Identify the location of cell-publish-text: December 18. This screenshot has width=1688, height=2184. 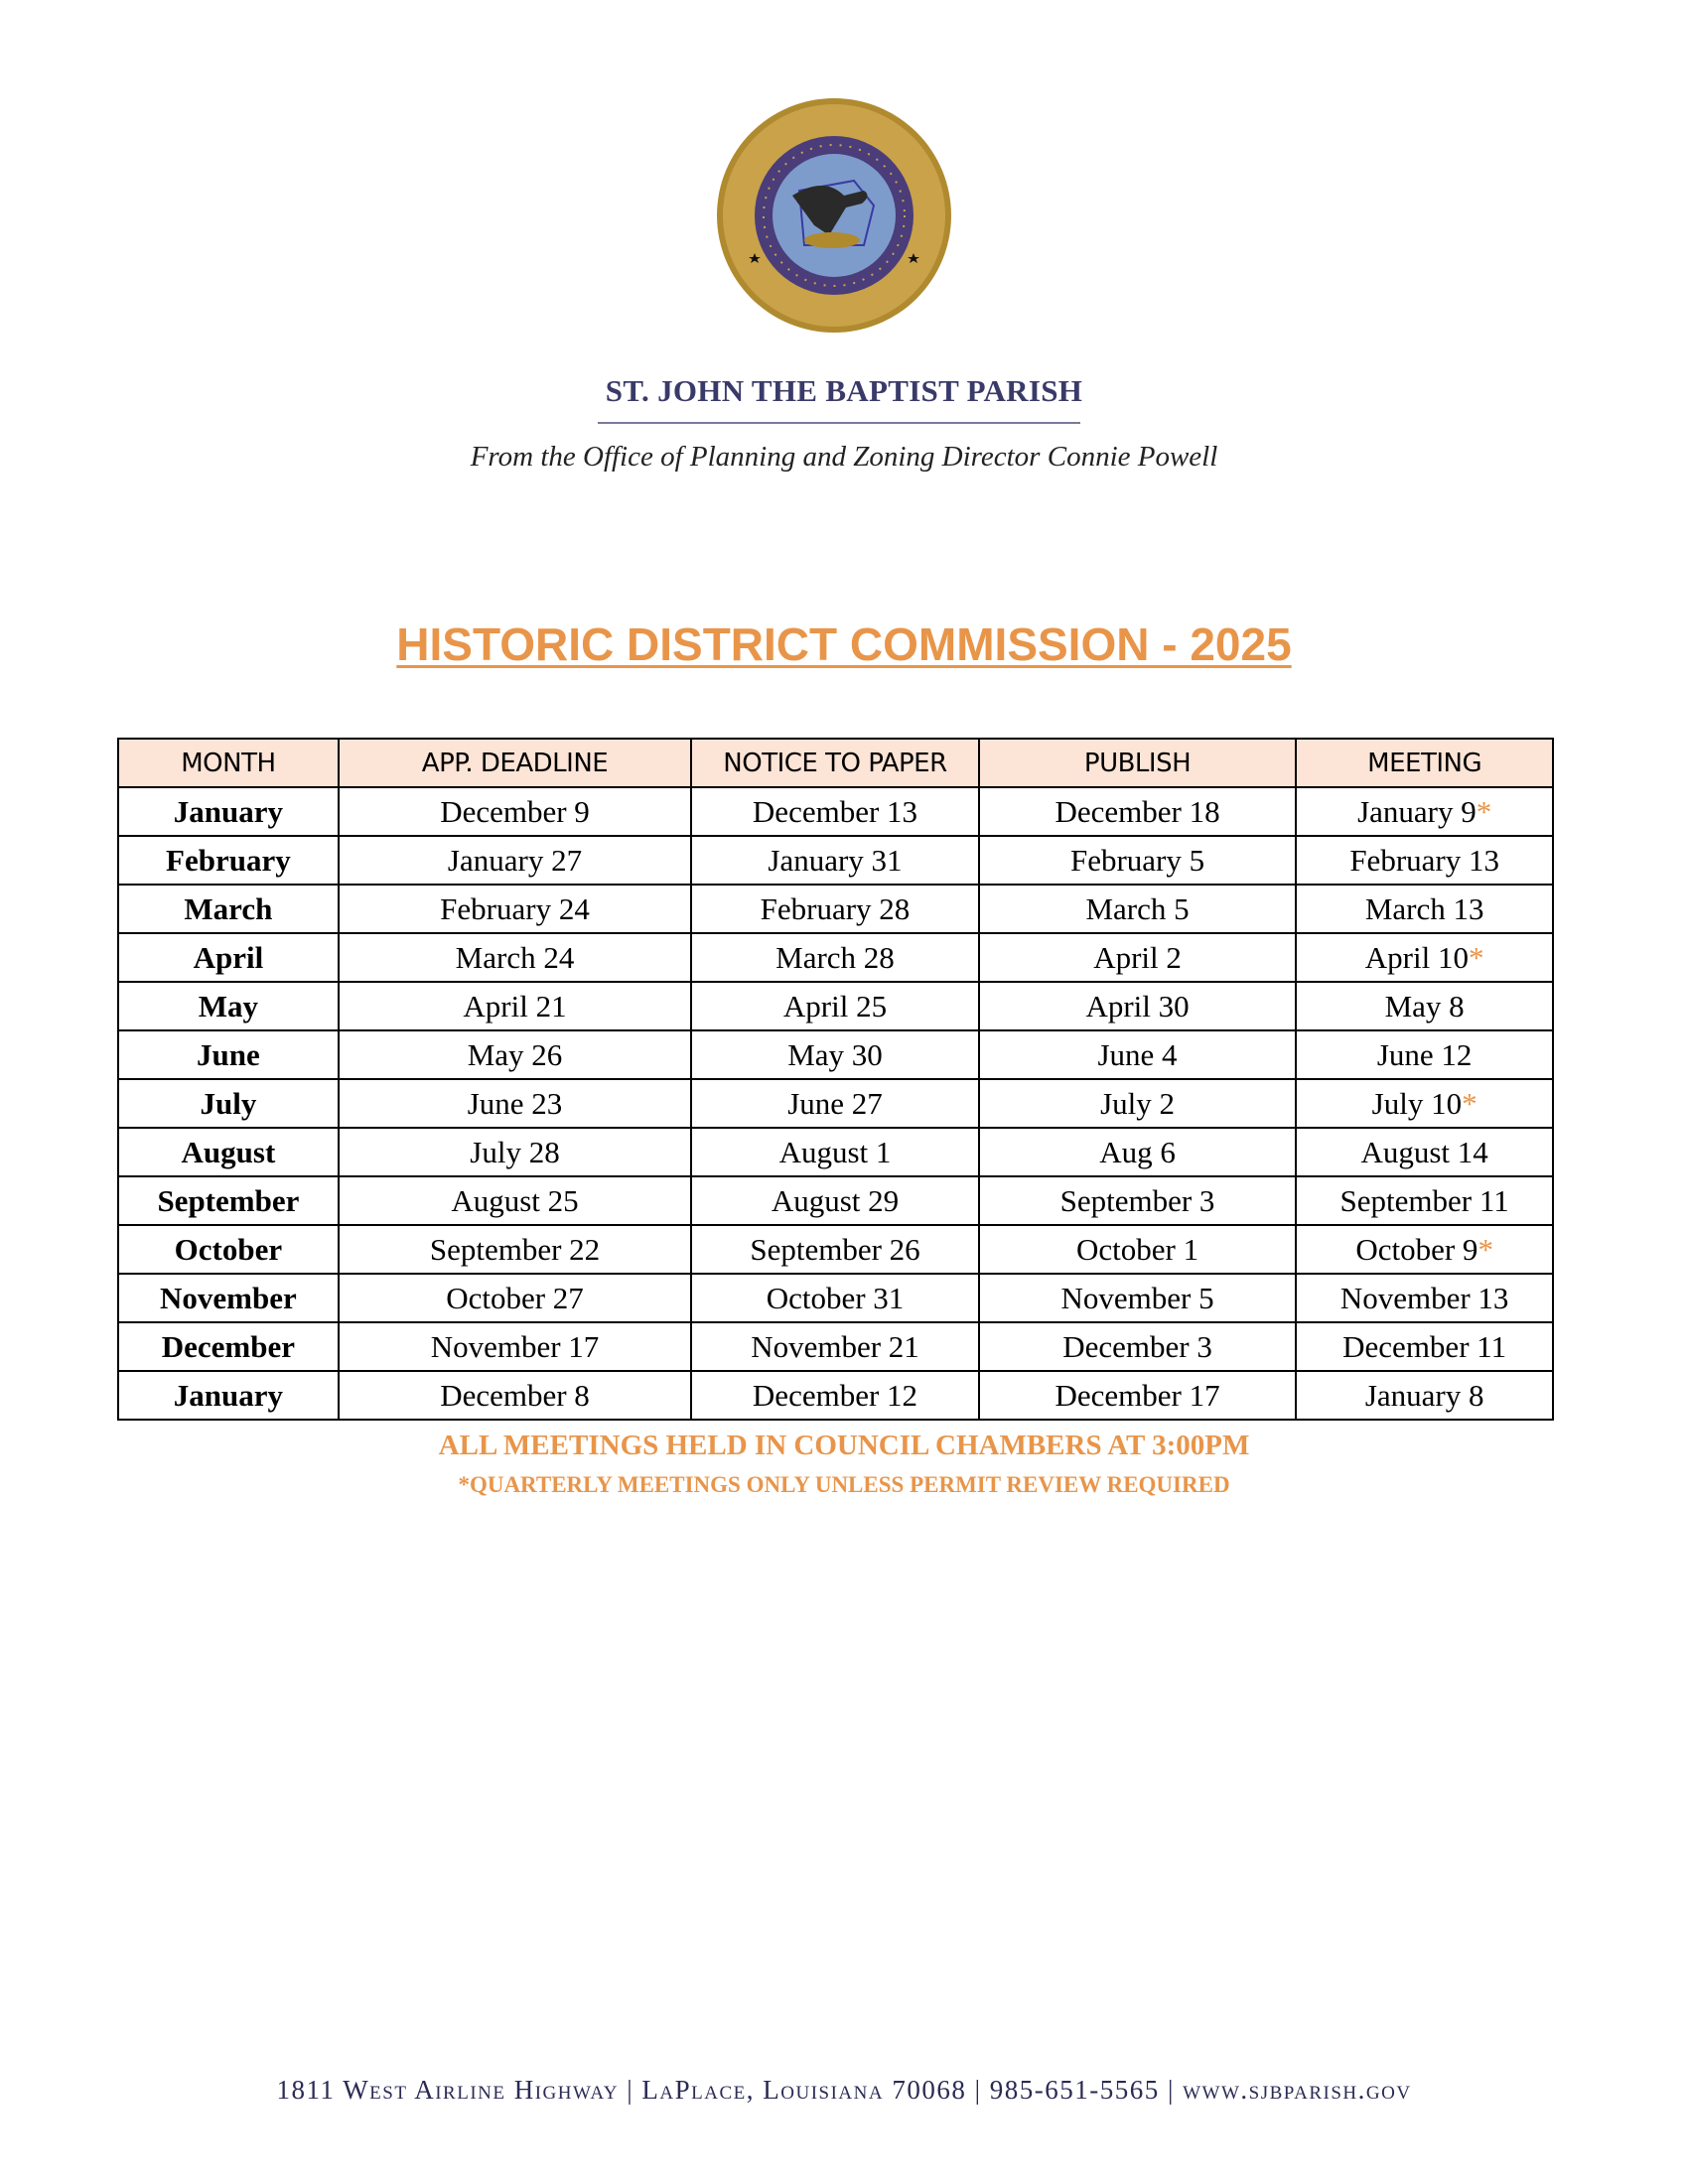
(1137, 811).